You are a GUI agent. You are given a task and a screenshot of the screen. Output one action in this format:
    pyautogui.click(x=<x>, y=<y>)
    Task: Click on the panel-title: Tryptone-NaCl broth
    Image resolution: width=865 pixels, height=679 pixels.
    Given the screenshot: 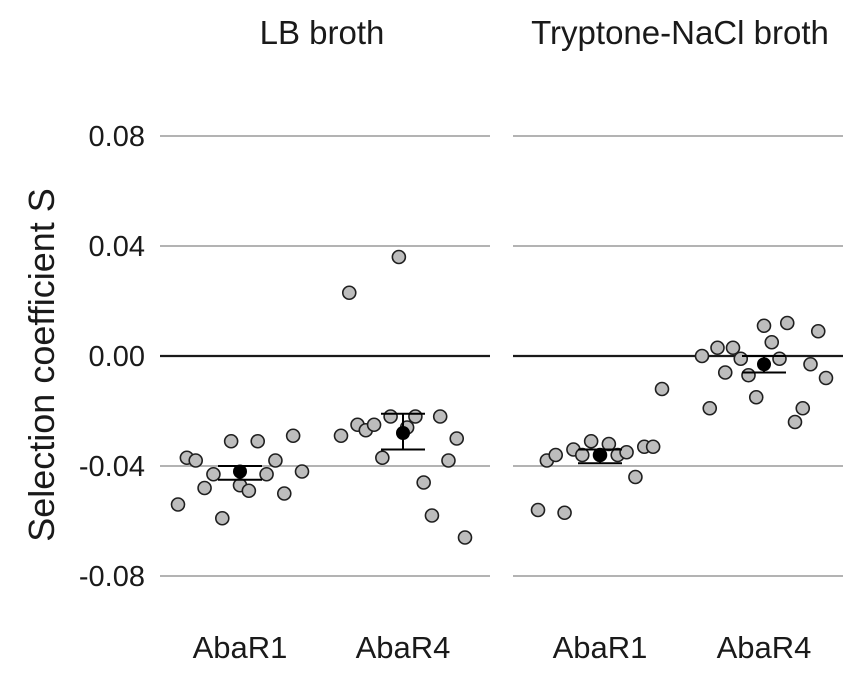 What is the action you would take?
    pyautogui.click(x=680, y=32)
    